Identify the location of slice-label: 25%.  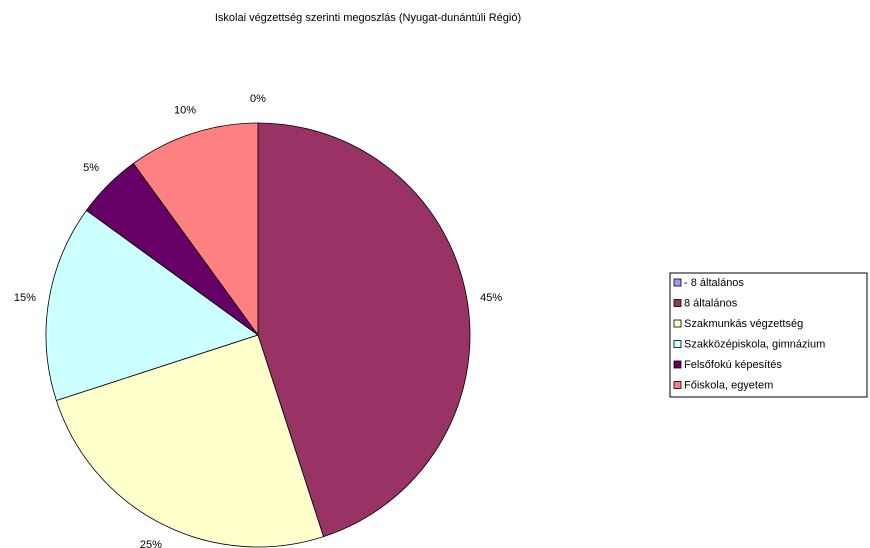
(151, 543).